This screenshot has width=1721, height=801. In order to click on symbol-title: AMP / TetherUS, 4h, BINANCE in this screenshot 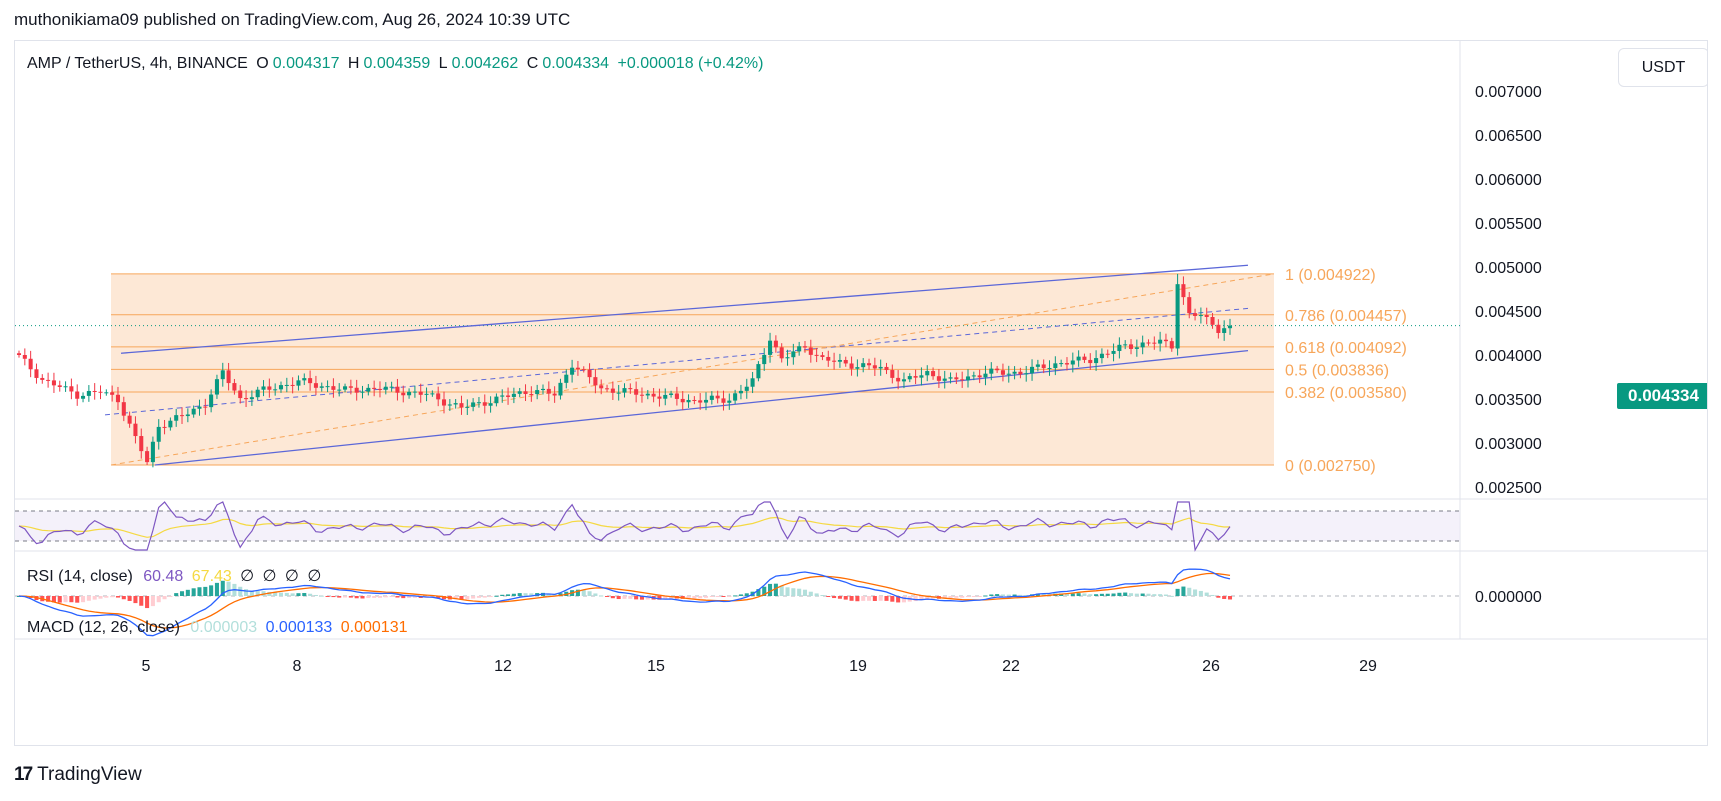, I will do `click(137, 63)`.